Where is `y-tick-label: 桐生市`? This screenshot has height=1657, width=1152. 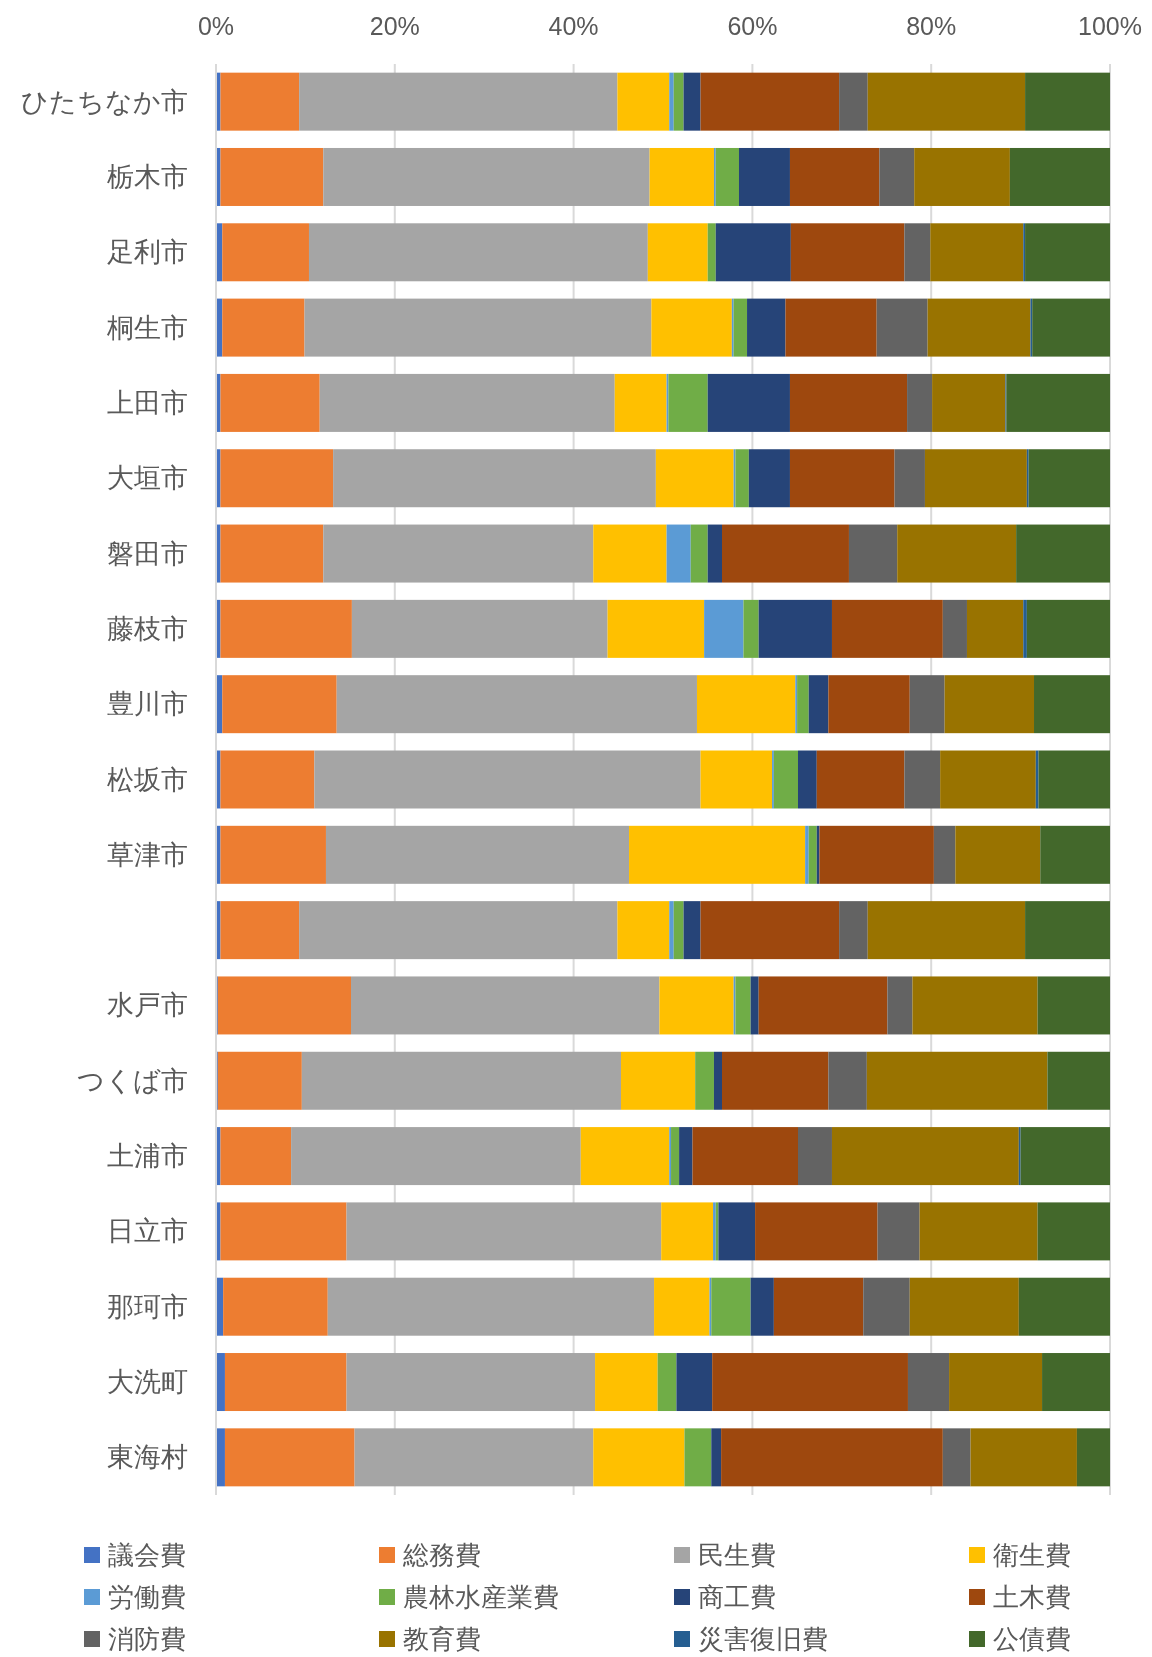
y-tick-label: 桐生市 is located at coordinates (147, 327).